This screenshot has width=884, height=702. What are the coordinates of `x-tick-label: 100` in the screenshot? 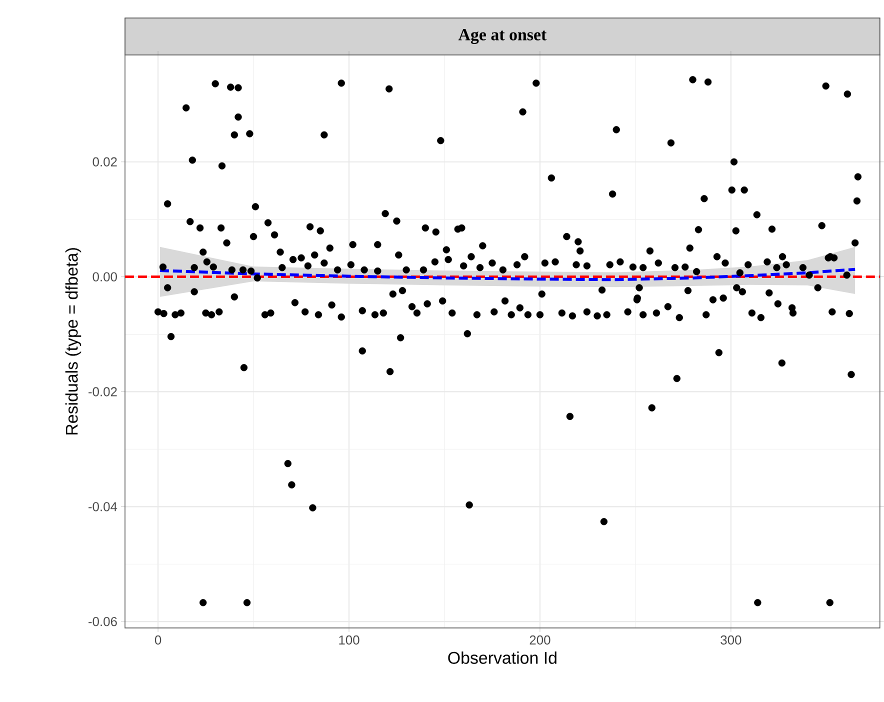 It's located at (349, 640).